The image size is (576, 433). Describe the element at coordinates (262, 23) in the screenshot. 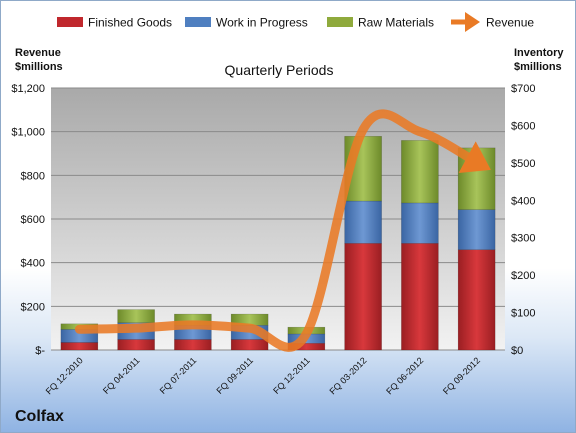

I see `legend-label-work-in-progress: Work in Progress` at that location.